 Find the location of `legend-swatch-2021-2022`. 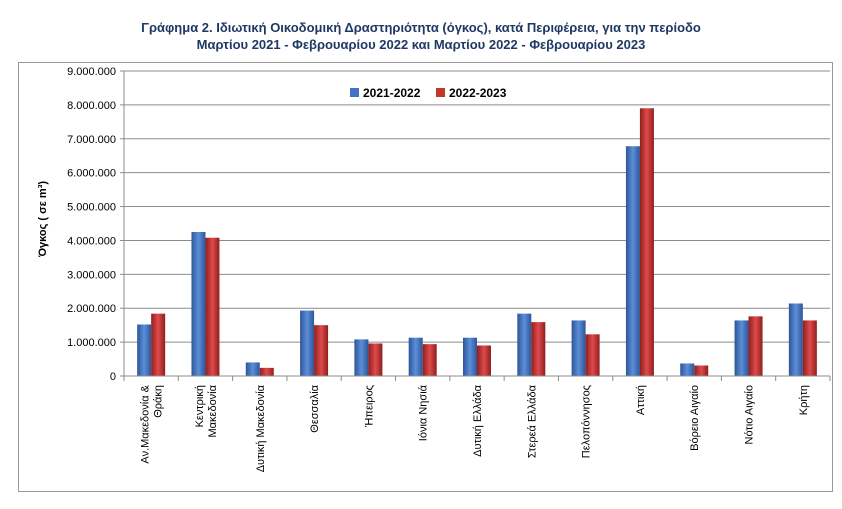

legend-swatch-2021-2022 is located at coordinates (354, 92).